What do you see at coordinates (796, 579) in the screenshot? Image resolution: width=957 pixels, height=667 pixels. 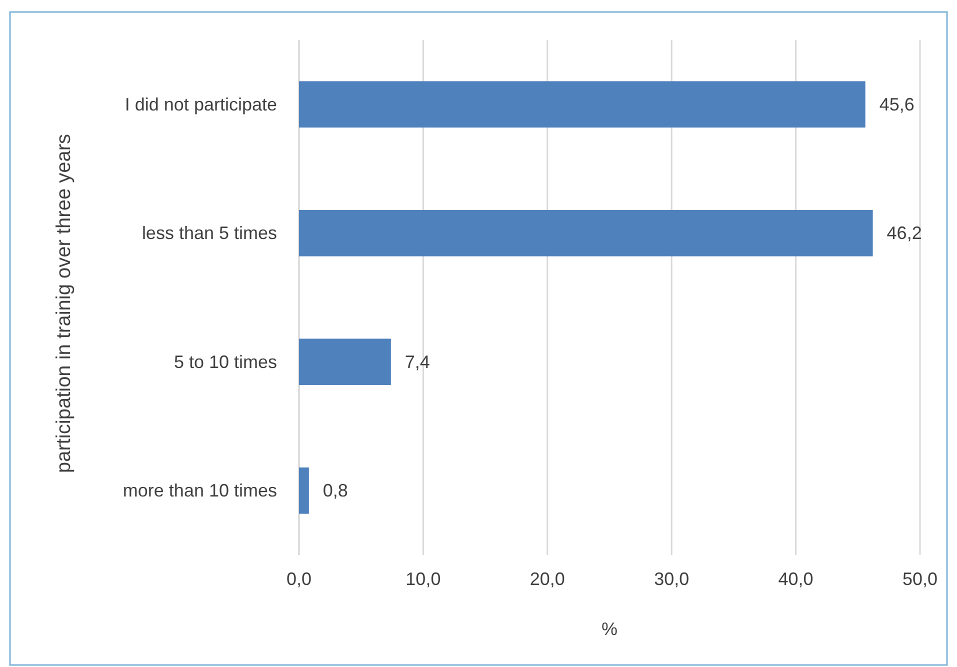 I see `x-tick-label: 40,0` at bounding box center [796, 579].